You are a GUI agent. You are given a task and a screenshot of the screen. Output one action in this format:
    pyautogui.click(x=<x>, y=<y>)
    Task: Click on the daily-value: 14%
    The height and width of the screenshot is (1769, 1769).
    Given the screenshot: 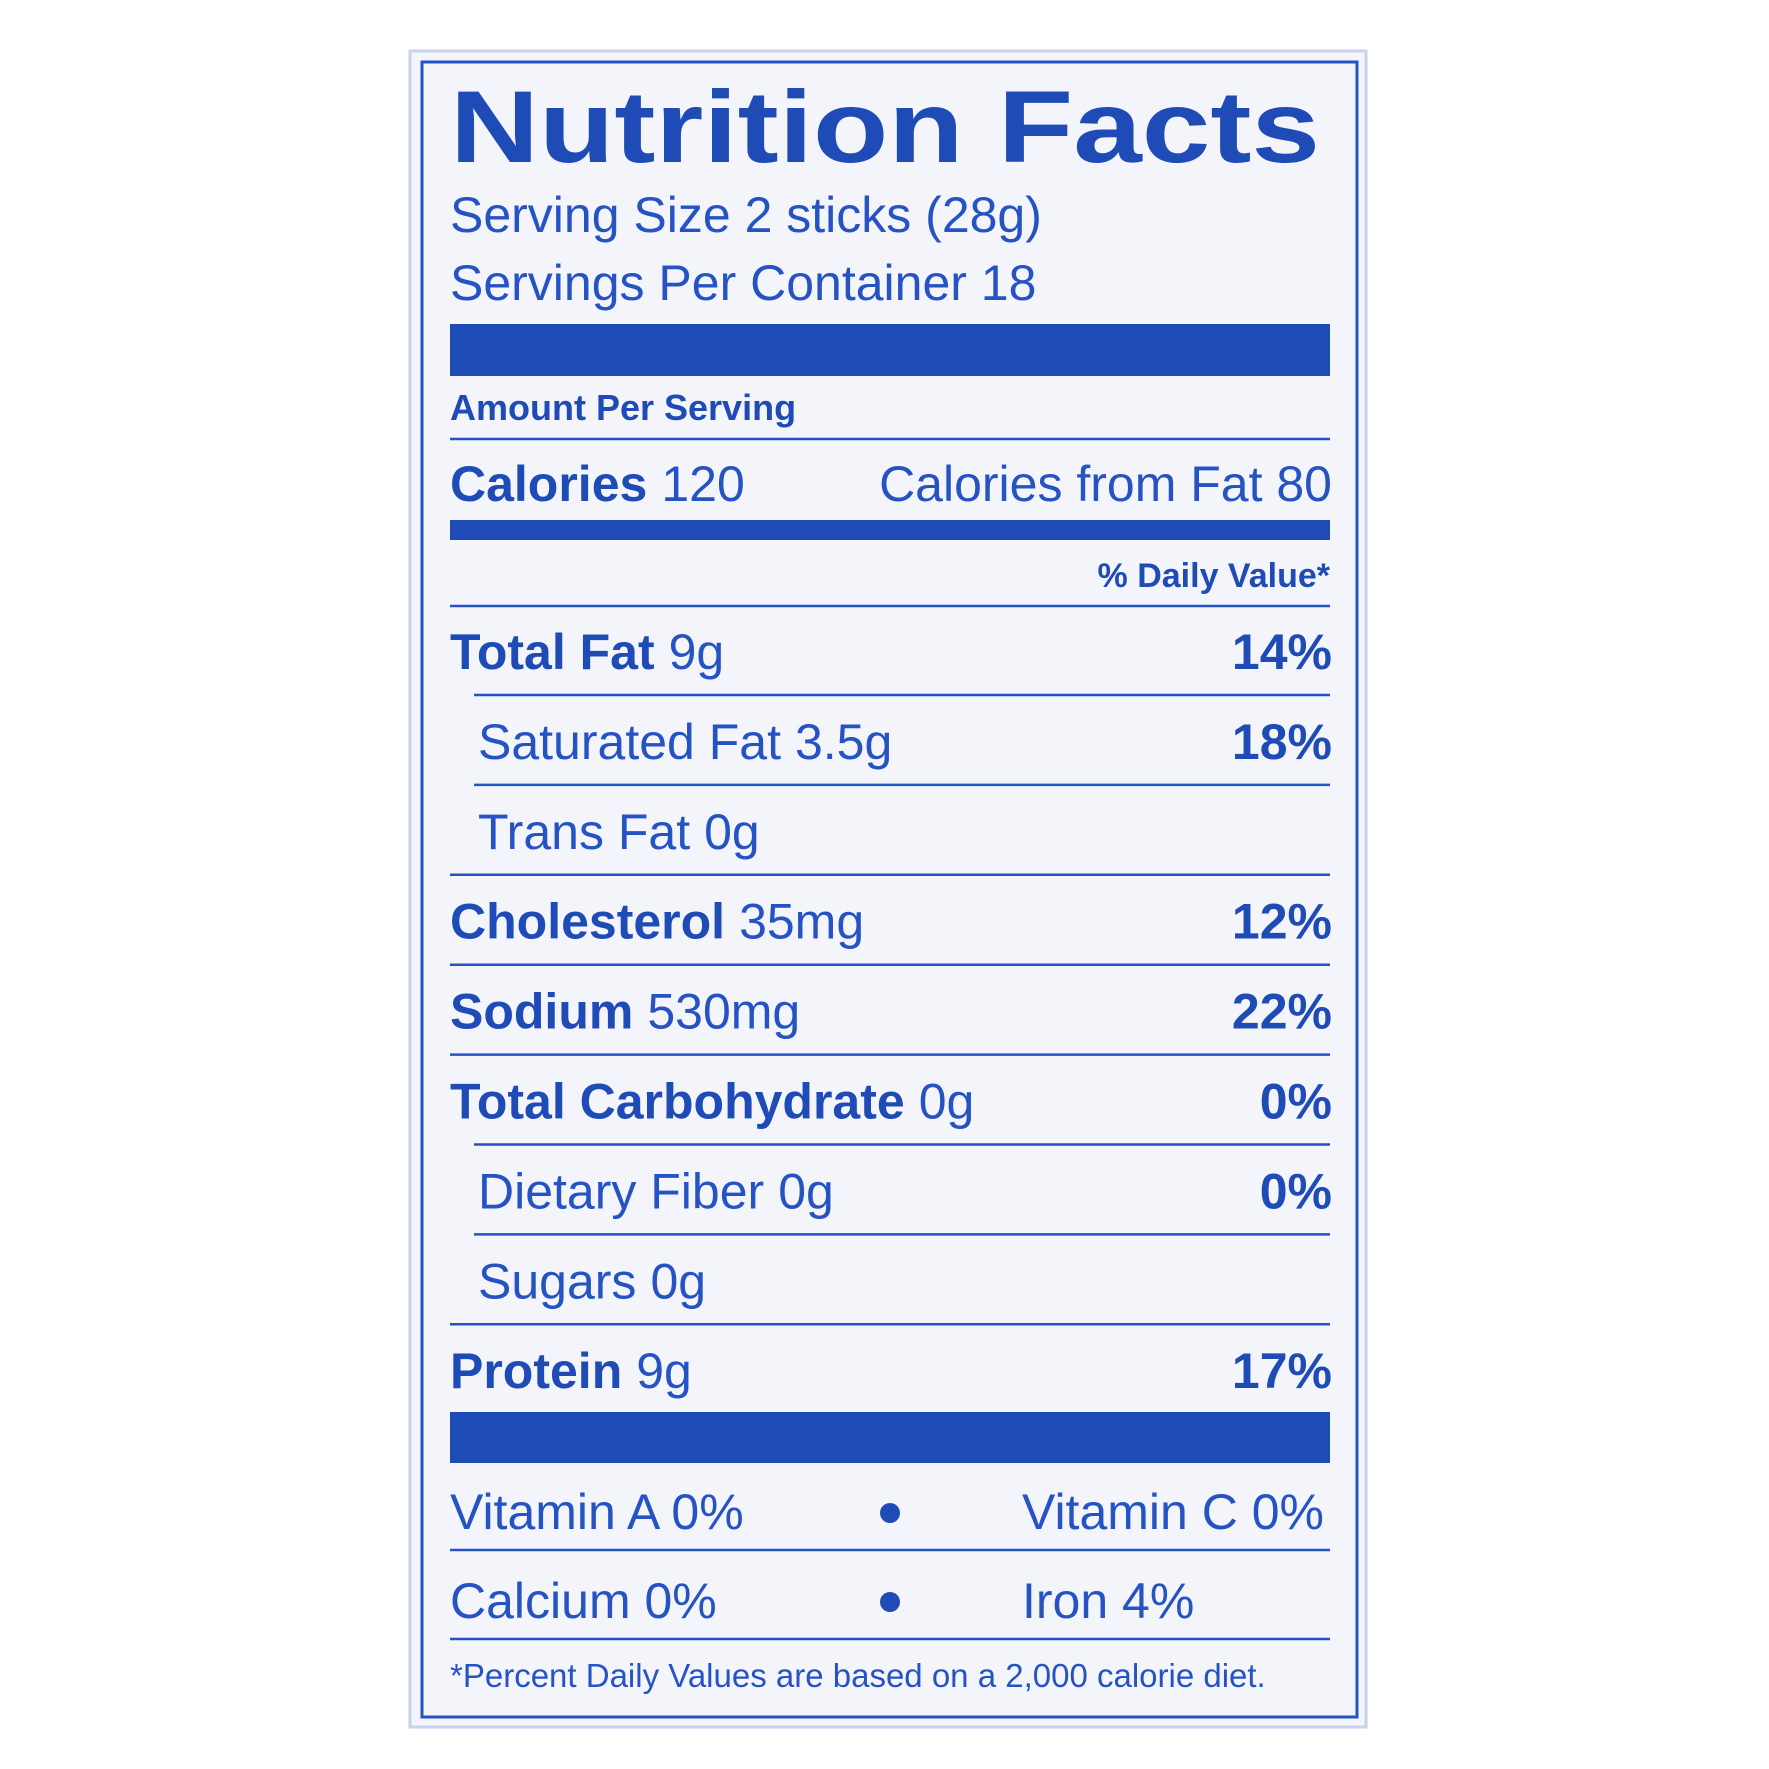 What is the action you would take?
    pyautogui.click(x=1282, y=652)
    